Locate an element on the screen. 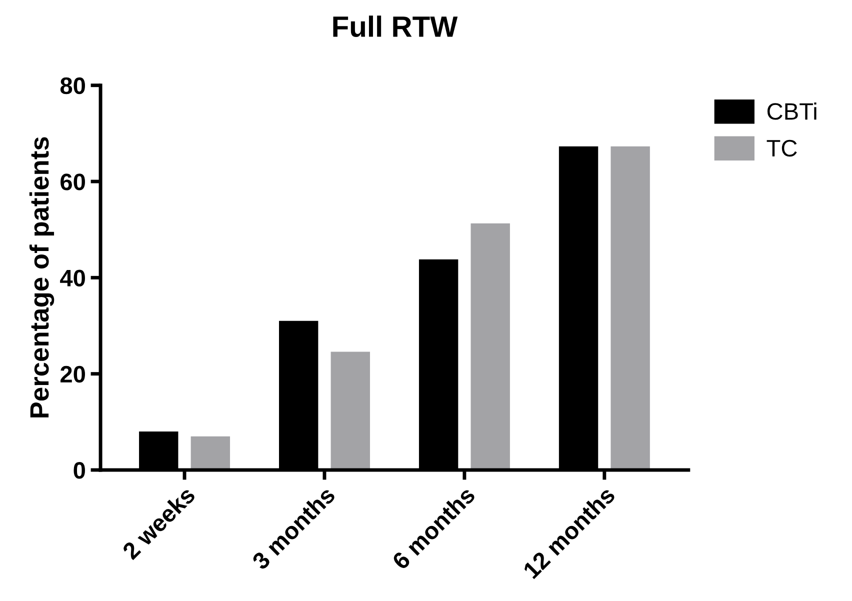 The height and width of the screenshot is (601, 852). legend-label: CBTi is located at coordinates (791, 111).